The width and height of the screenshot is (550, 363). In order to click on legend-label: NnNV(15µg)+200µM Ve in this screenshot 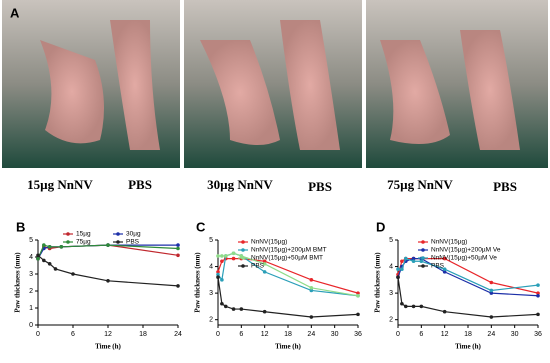, I will do `click(466, 250)`.